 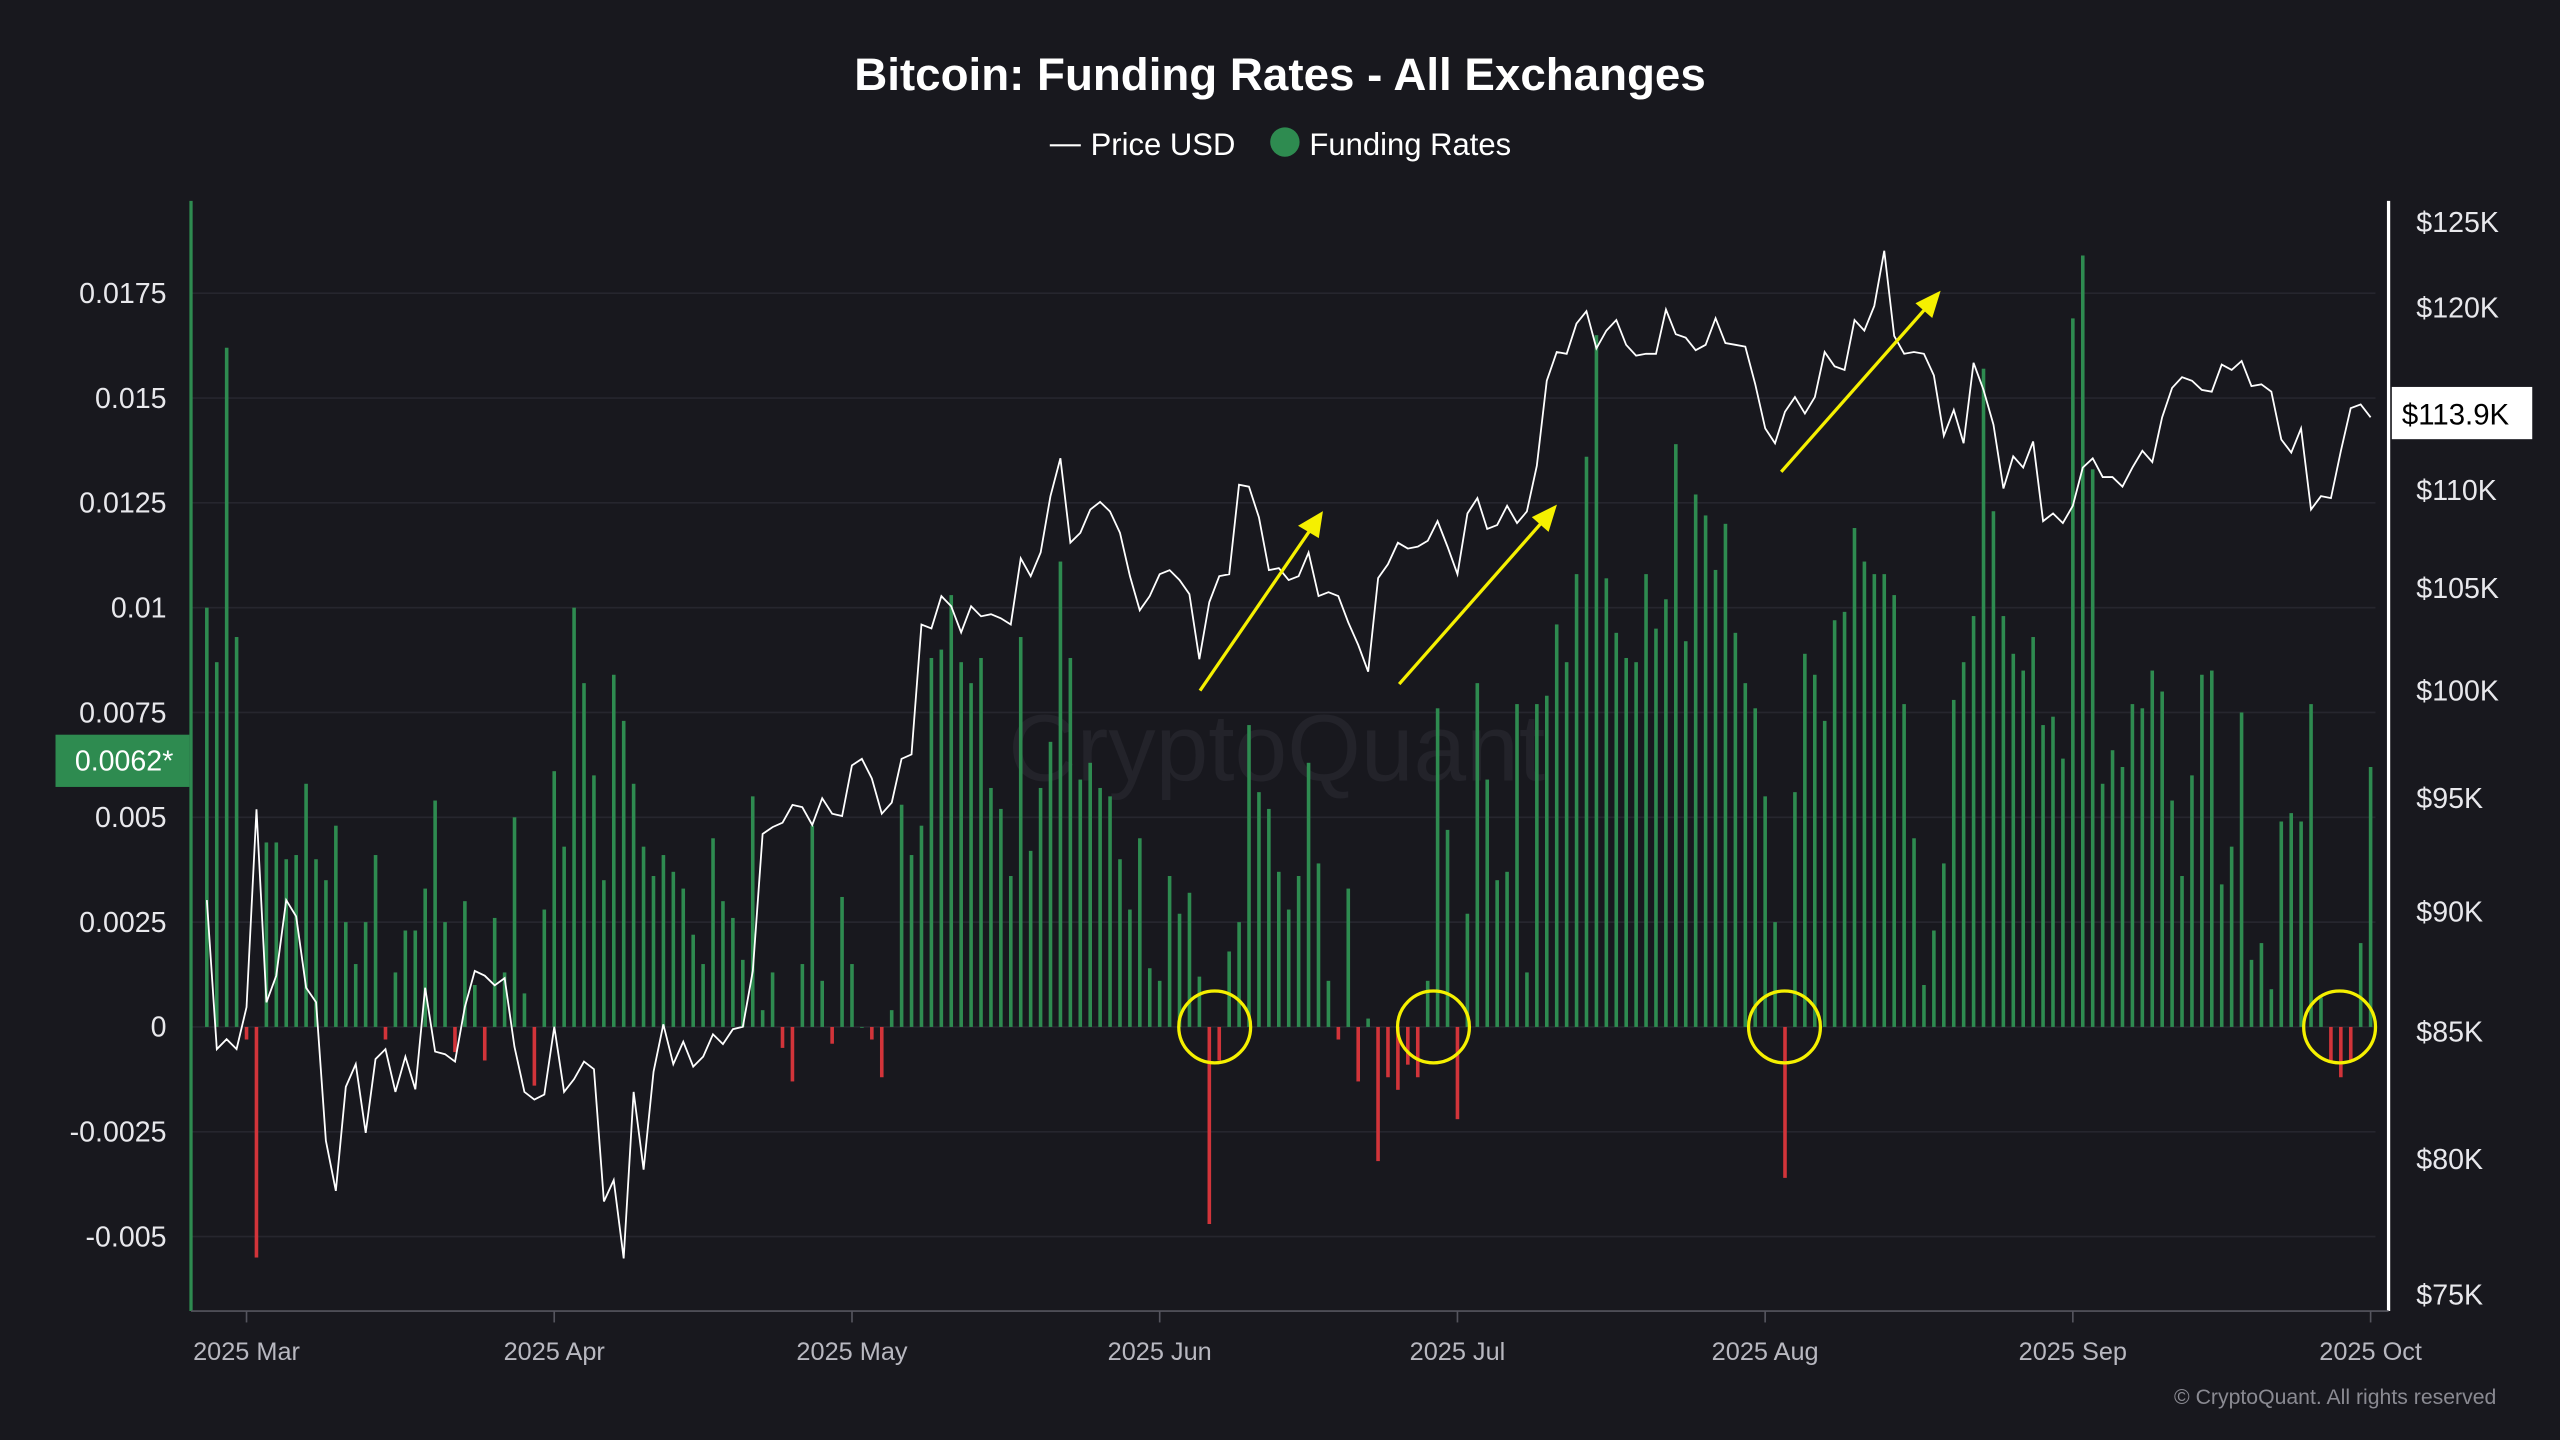 What do you see at coordinates (2073, 1352) in the screenshot?
I see `x-tick-label: 2025 Sep` at bounding box center [2073, 1352].